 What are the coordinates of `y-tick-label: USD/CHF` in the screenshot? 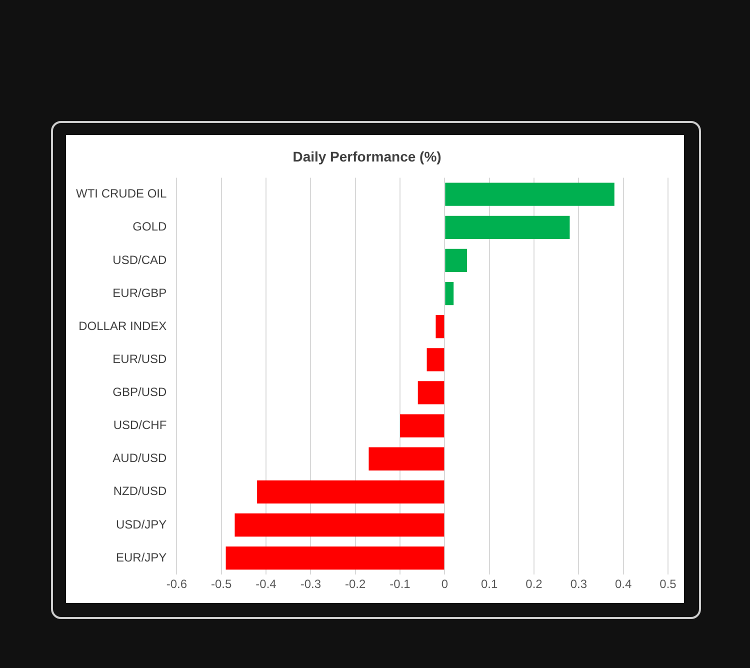 It's located at (140, 425).